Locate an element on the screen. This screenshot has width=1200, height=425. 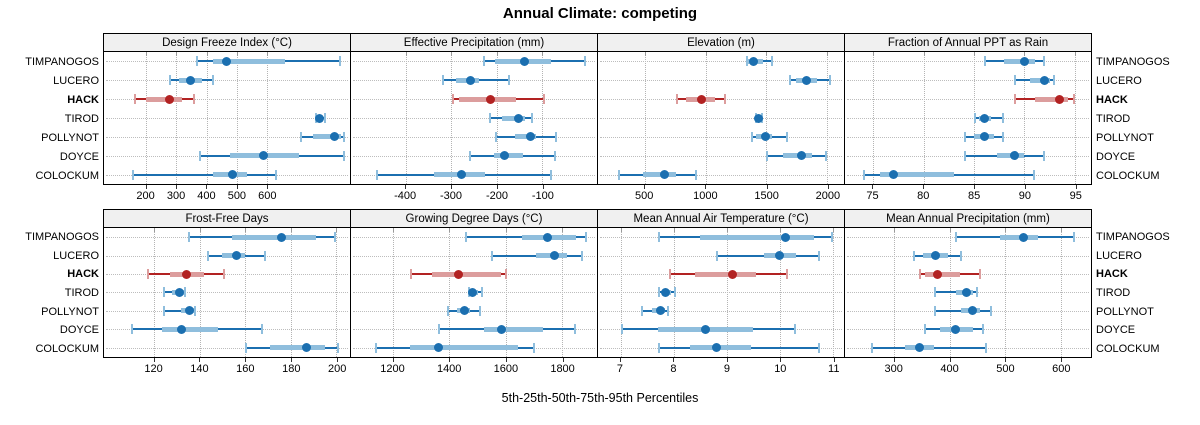
axis-tick-label: -100 is located at coordinates (542, 196).